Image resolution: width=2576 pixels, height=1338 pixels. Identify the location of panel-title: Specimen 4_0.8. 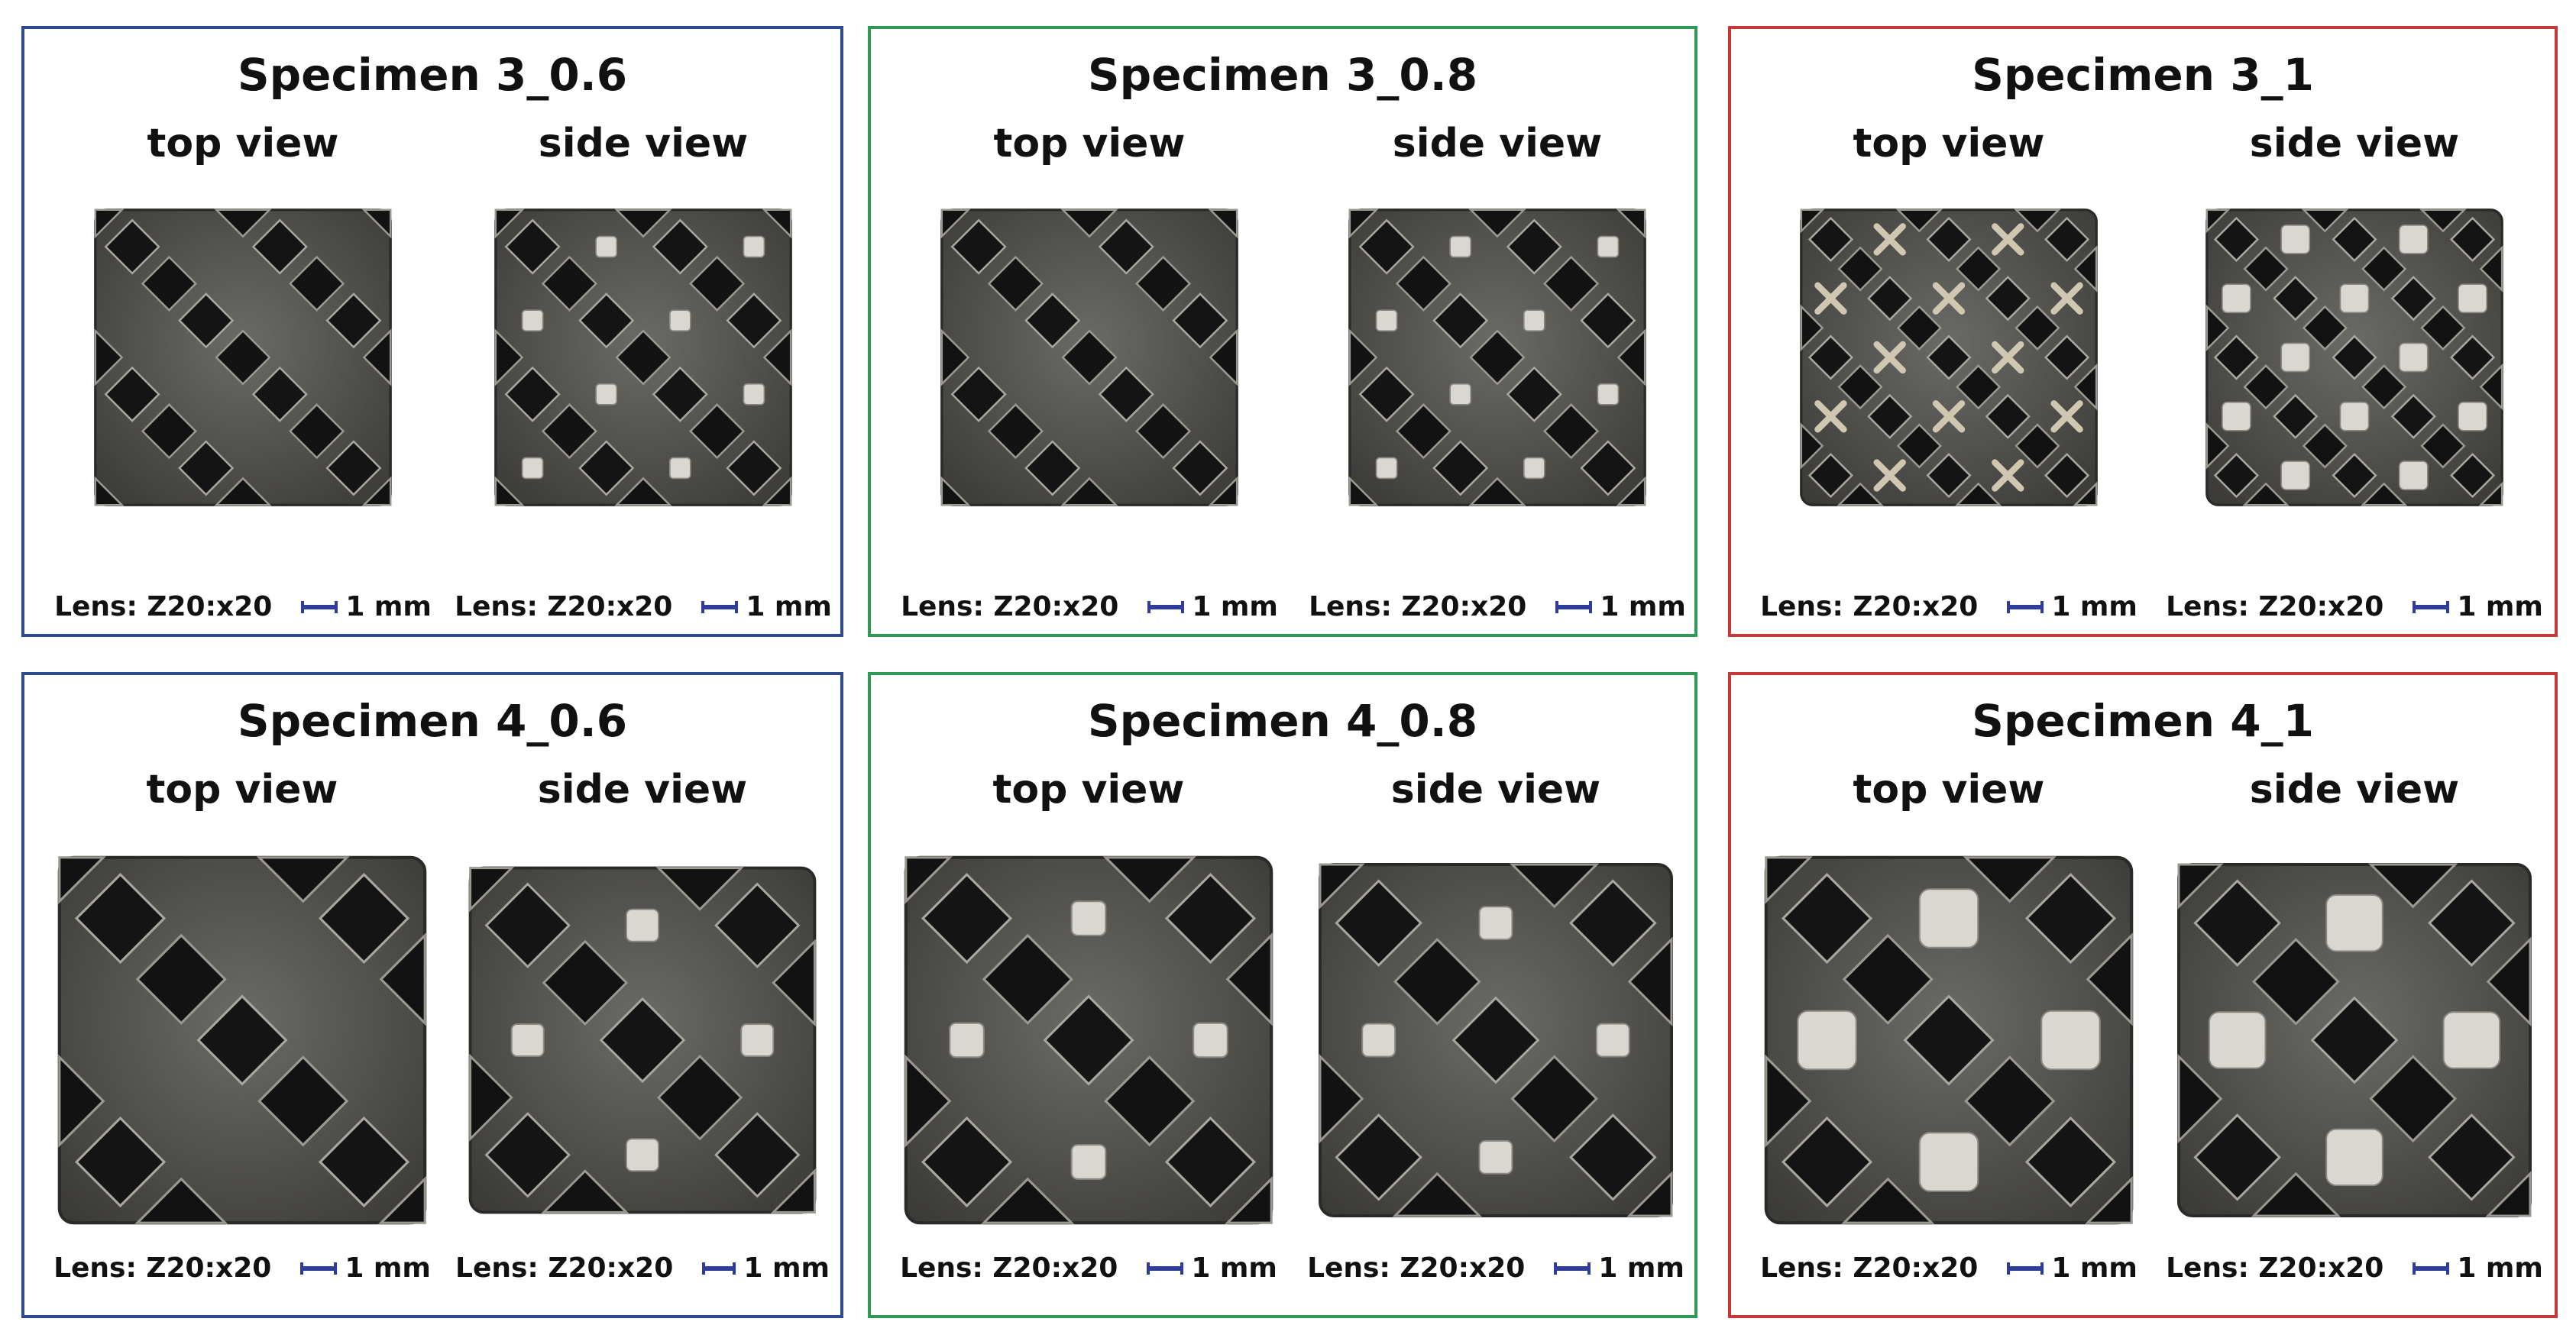
(1282, 721).